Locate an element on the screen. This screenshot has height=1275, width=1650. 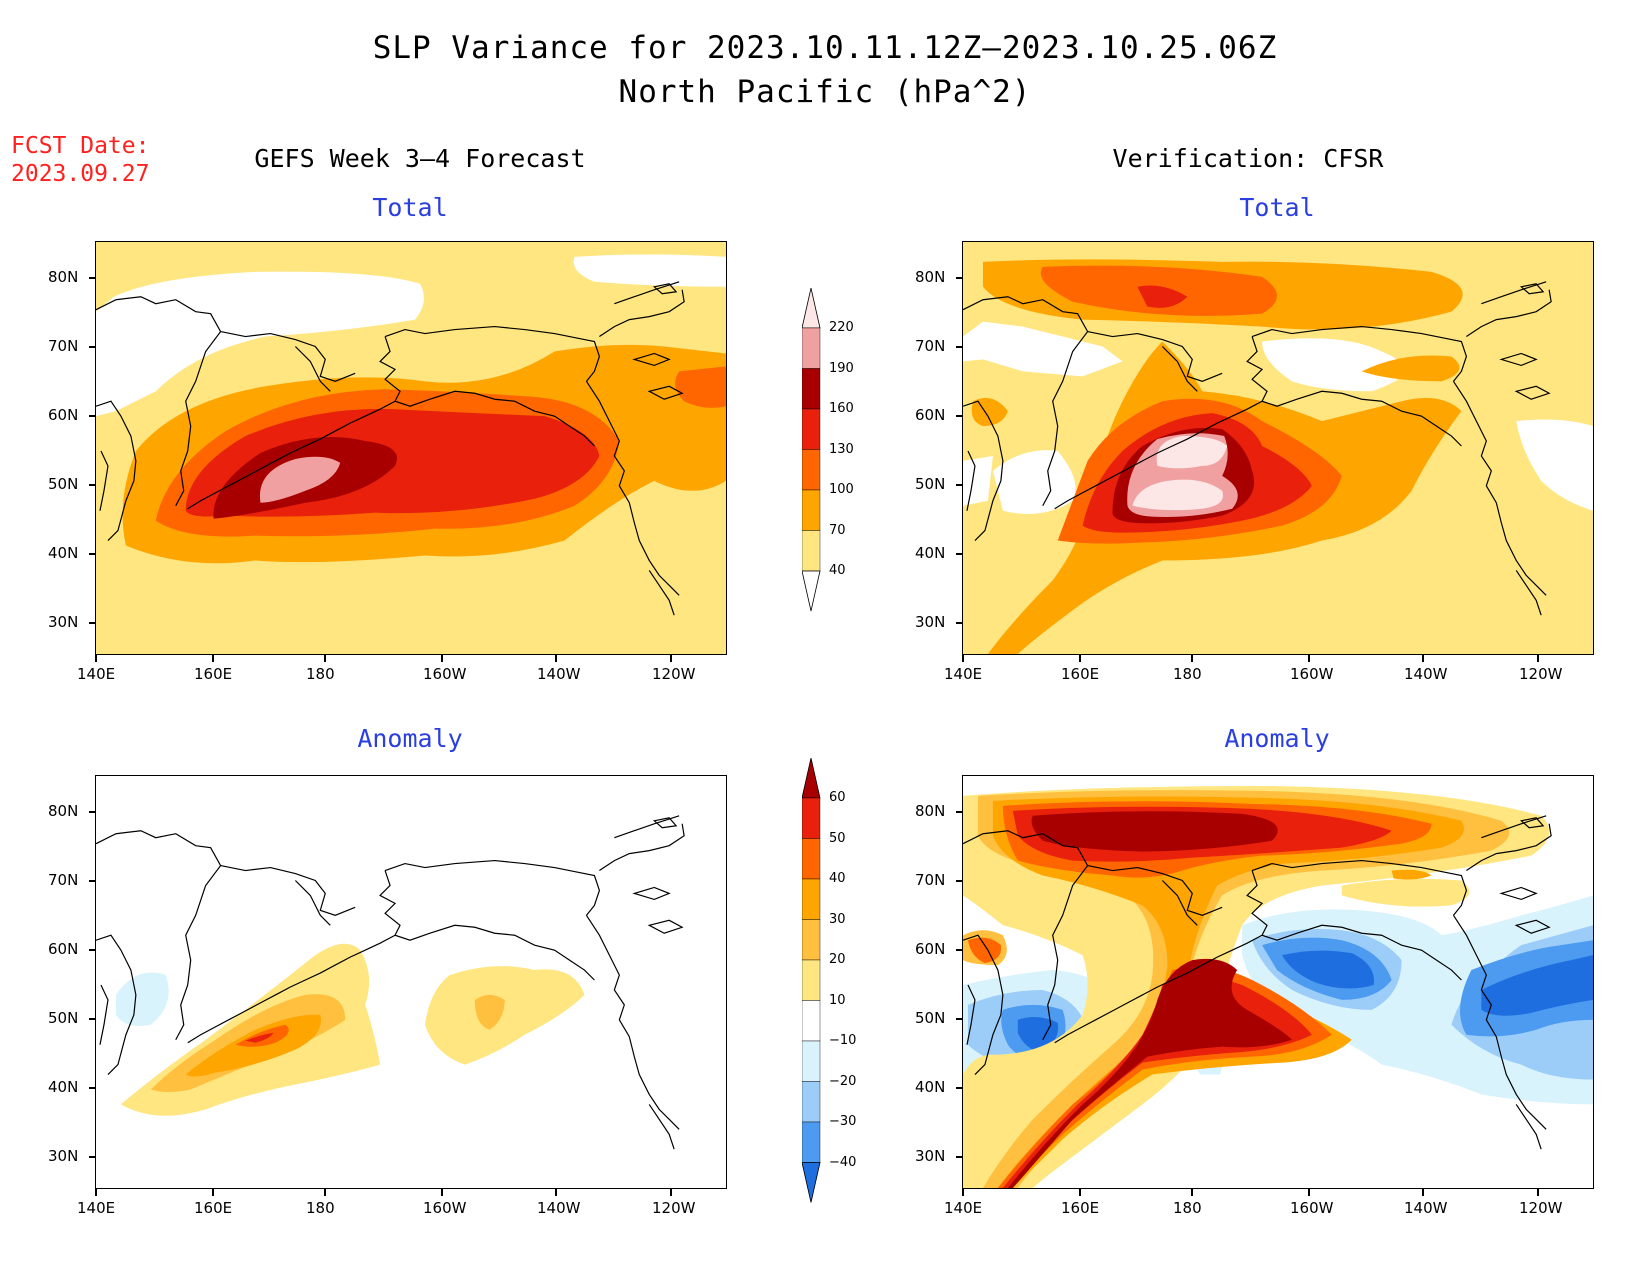
verification-anomaly-lat-tick: 30N is located at coordinates (930, 1156).